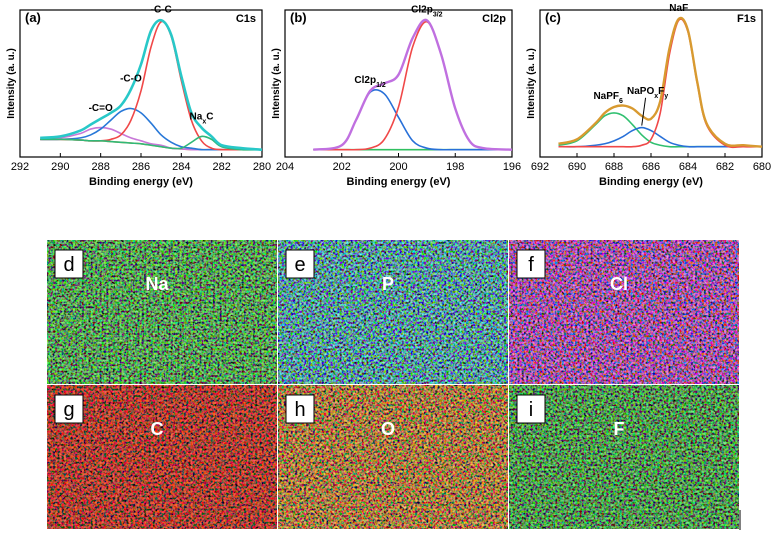 This screenshot has height=535, width=774. I want to click on peak-label: NaF, so click(678, 8).